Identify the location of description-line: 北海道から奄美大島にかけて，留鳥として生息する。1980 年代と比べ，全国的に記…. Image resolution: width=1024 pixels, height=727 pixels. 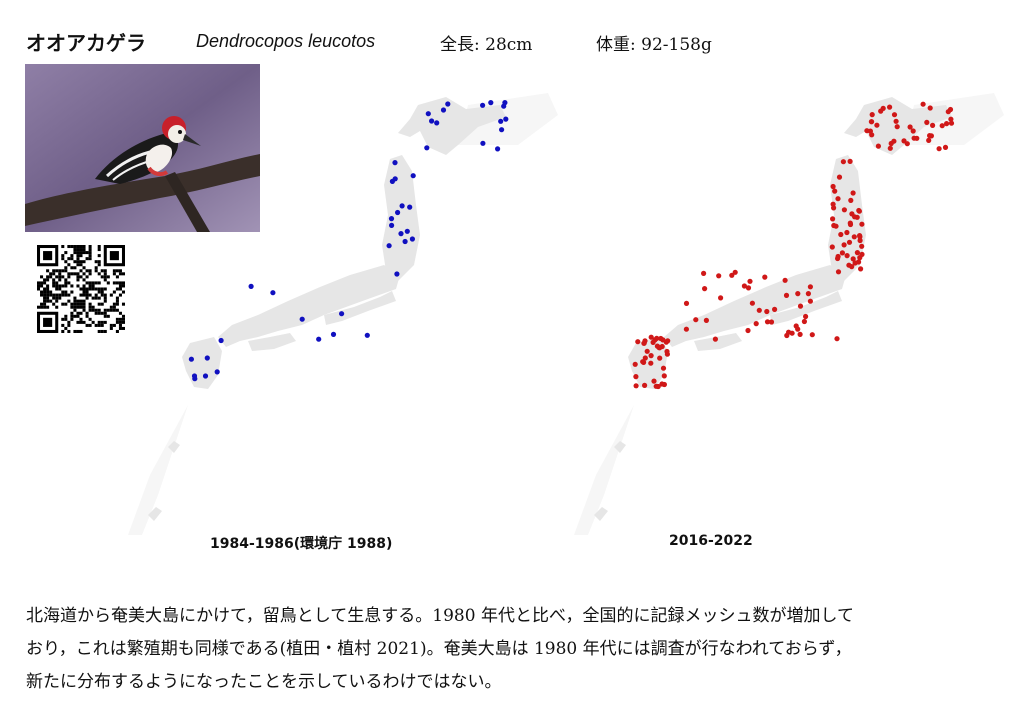
(516, 616).